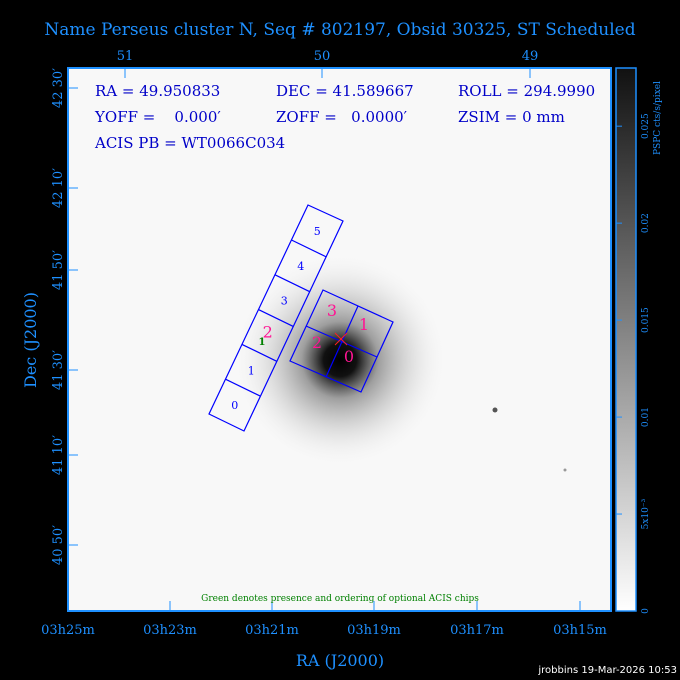  What do you see at coordinates (345, 91) in the screenshot?
I see `dec-value: DEC = 41.589667` at bounding box center [345, 91].